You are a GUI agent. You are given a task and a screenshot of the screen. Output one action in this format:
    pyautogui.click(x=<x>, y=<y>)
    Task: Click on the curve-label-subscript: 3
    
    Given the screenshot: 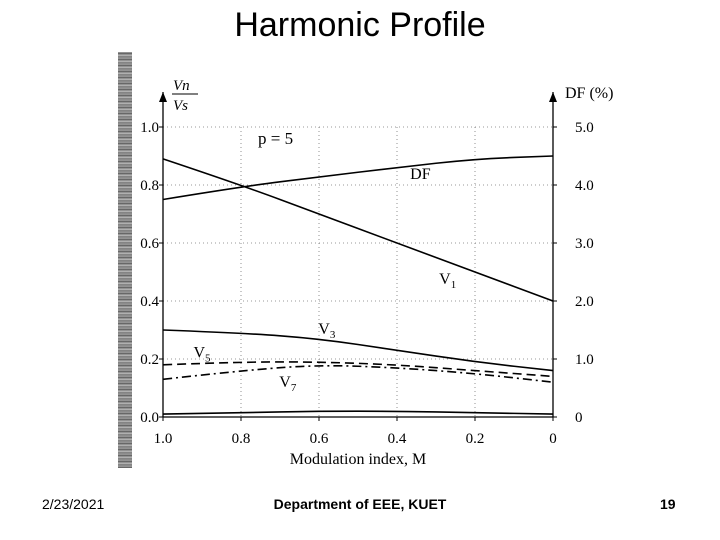 What is the action you would take?
    pyautogui.click(x=333, y=335)
    